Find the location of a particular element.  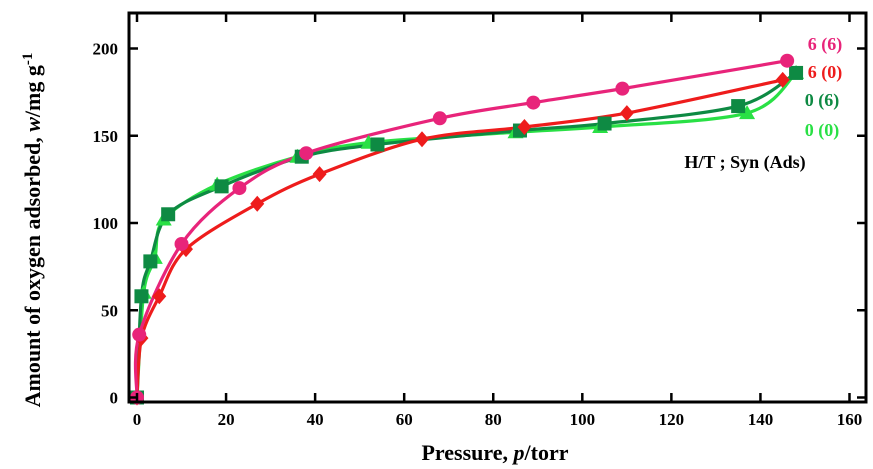

y-tick-label: 150 is located at coordinates (106, 136).